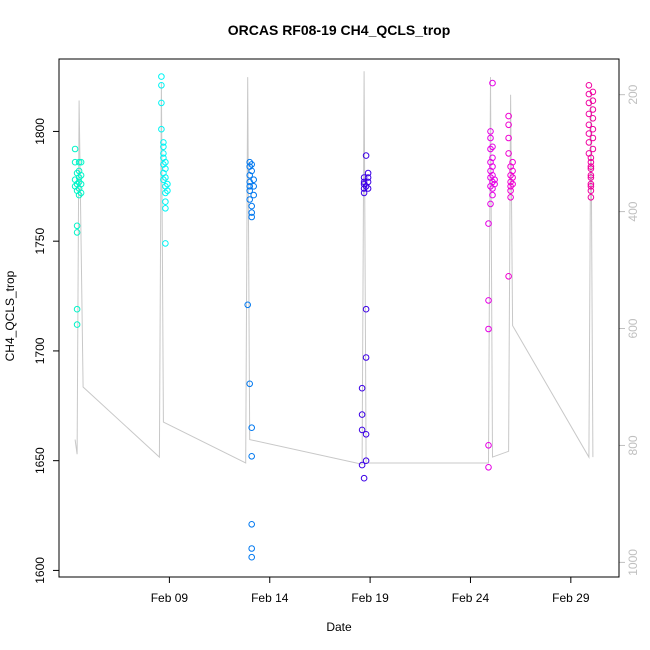  Describe the element at coordinates (633, 211) in the screenshot. I see `right-tick-label: 400` at that location.